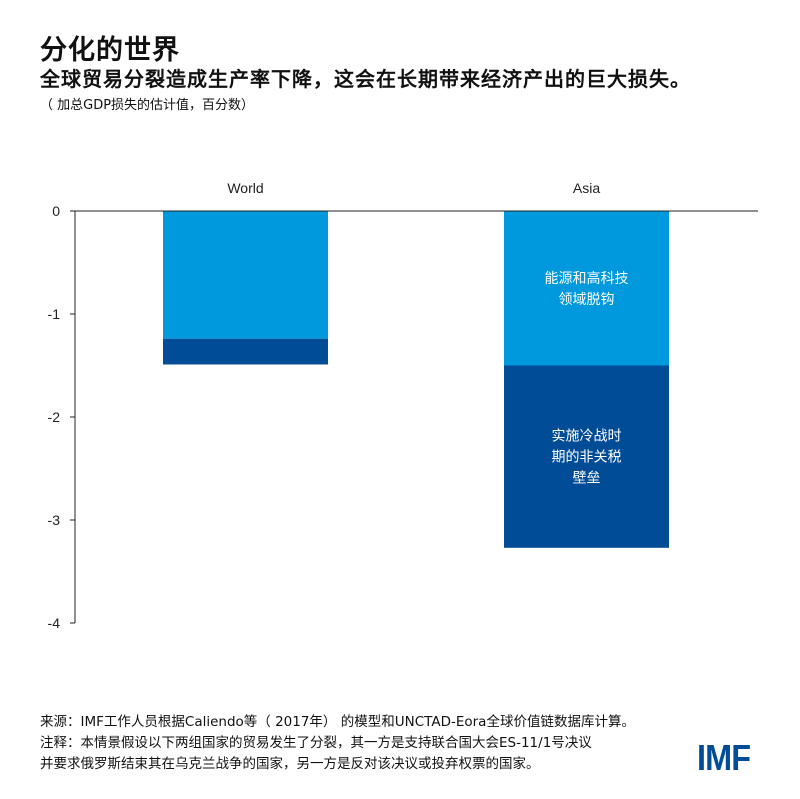 This screenshot has width=800, height=799. Describe the element at coordinates (56, 211) in the screenshot. I see `y-tick-label: 0` at that location.